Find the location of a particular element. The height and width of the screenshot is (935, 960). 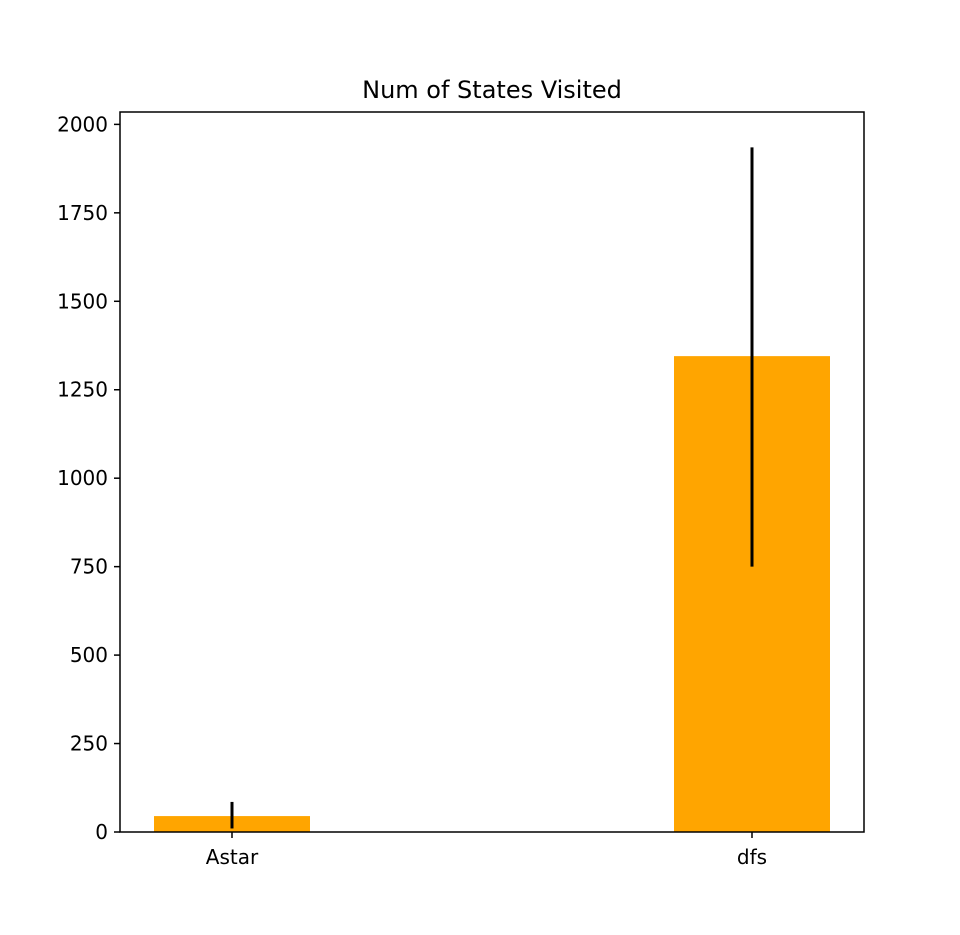

x-tick-label: Astar is located at coordinates (232, 857).